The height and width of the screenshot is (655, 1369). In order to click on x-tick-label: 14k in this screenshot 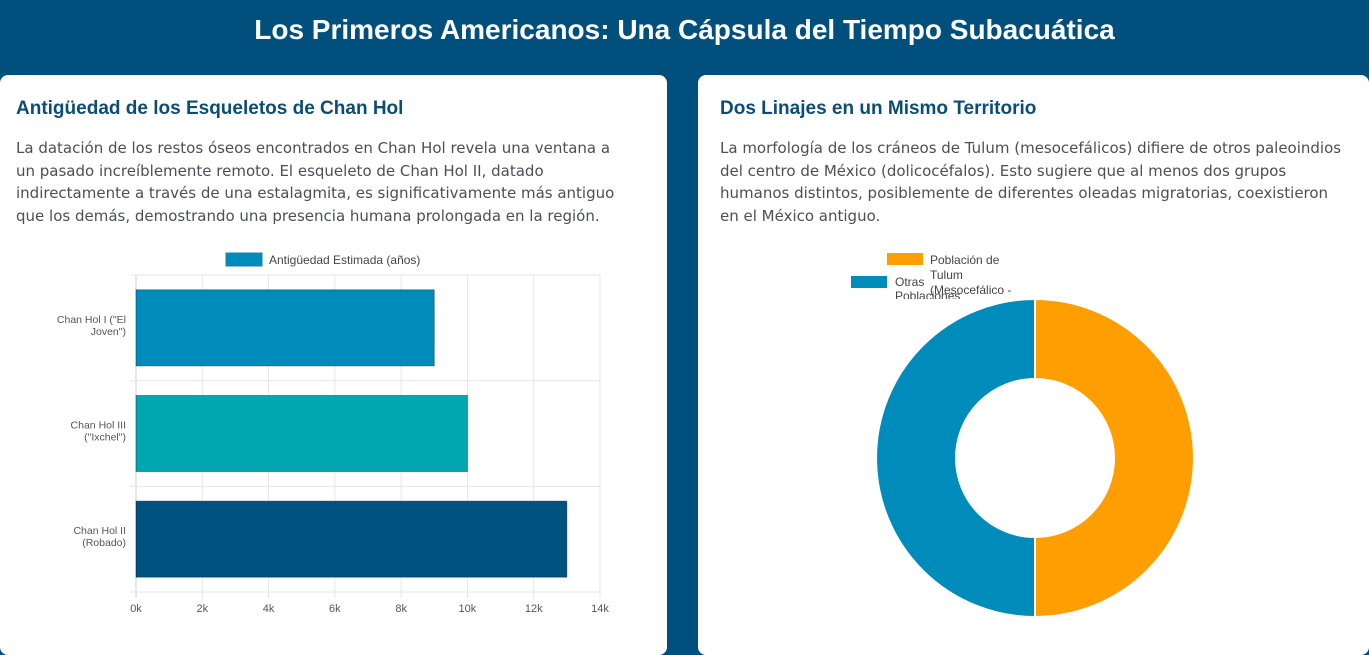, I will do `click(600, 609)`.